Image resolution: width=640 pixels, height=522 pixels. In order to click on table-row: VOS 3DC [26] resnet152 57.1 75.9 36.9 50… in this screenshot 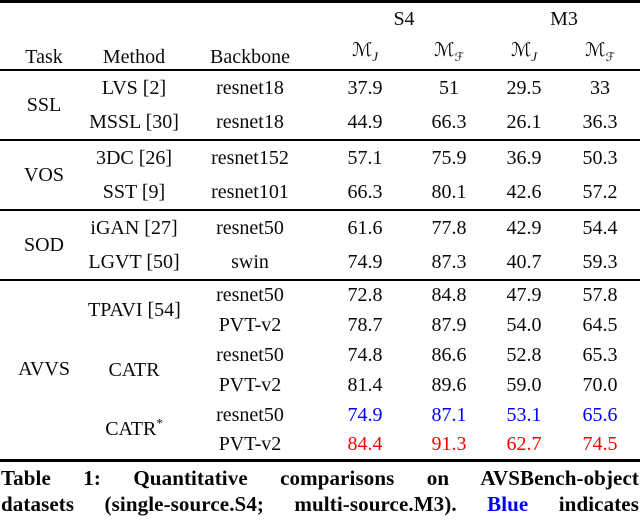, I will do `click(320, 163)`.